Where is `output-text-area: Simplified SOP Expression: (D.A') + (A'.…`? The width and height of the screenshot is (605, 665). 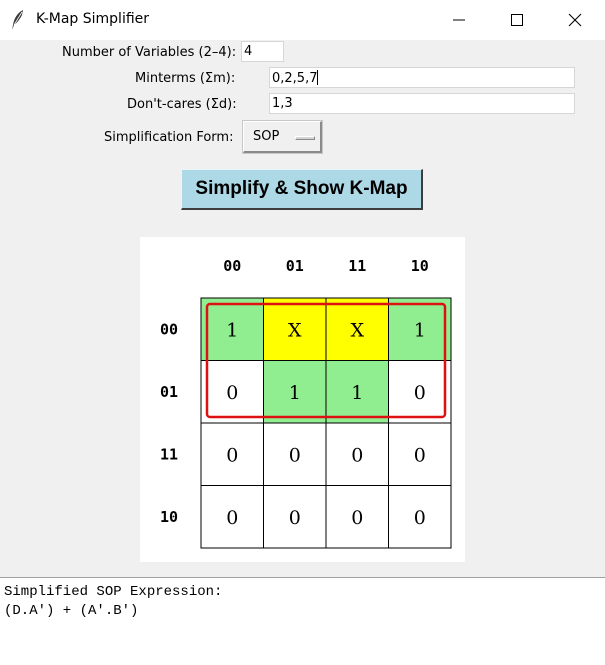 output-text-area: Simplified SOP Expression: (D.A') + (A'.… is located at coordinates (302, 621).